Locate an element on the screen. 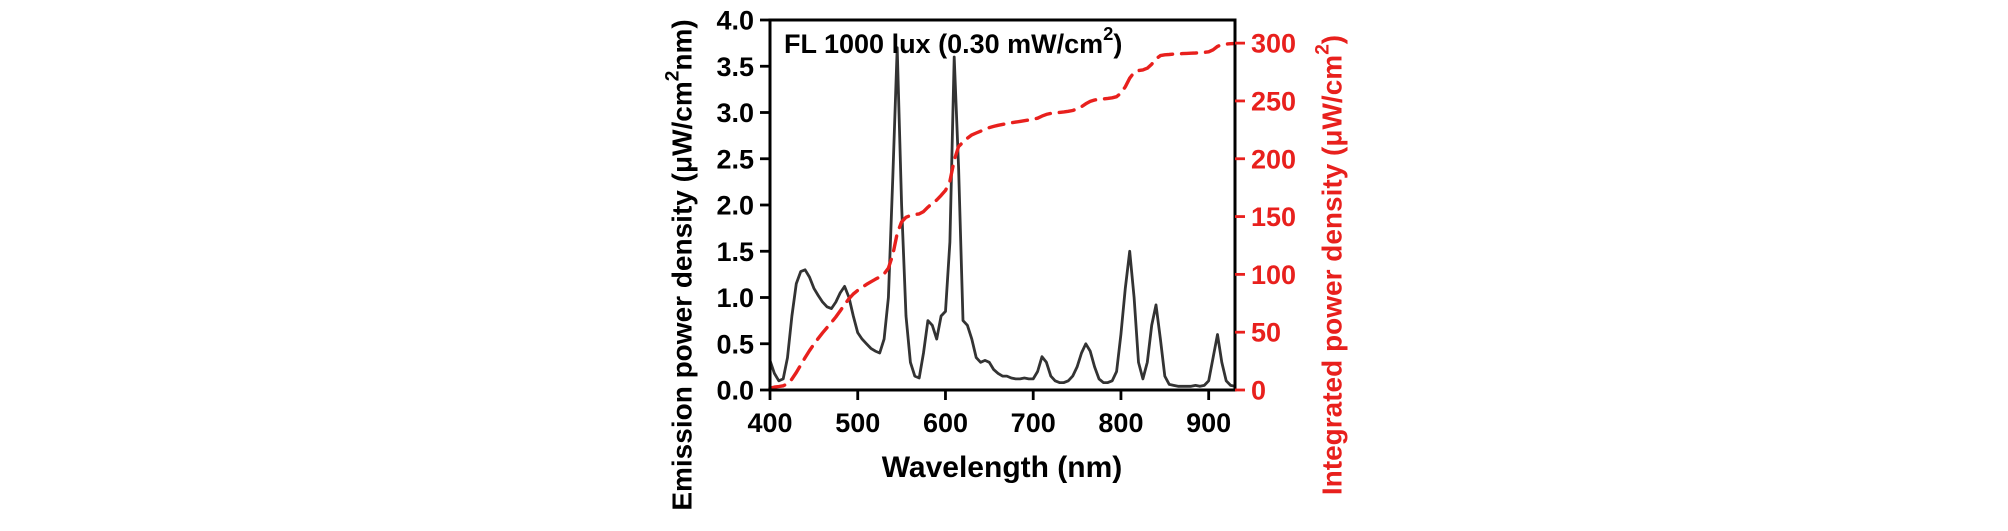 The height and width of the screenshot is (531, 2008). right-tick-label: 0 is located at coordinates (1258, 391).